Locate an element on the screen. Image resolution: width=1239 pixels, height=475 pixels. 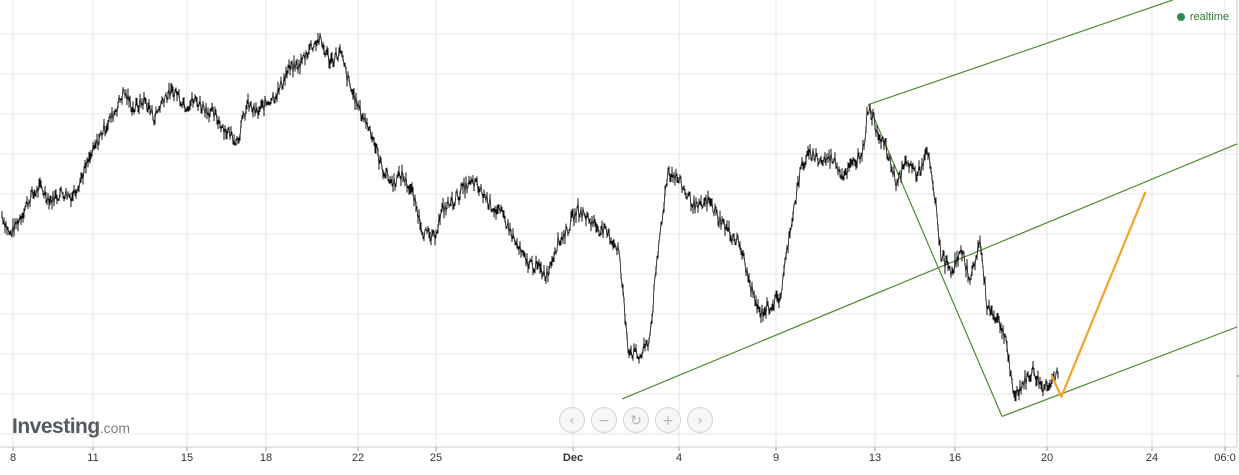
realtime-dot-icon is located at coordinates (1180, 17).